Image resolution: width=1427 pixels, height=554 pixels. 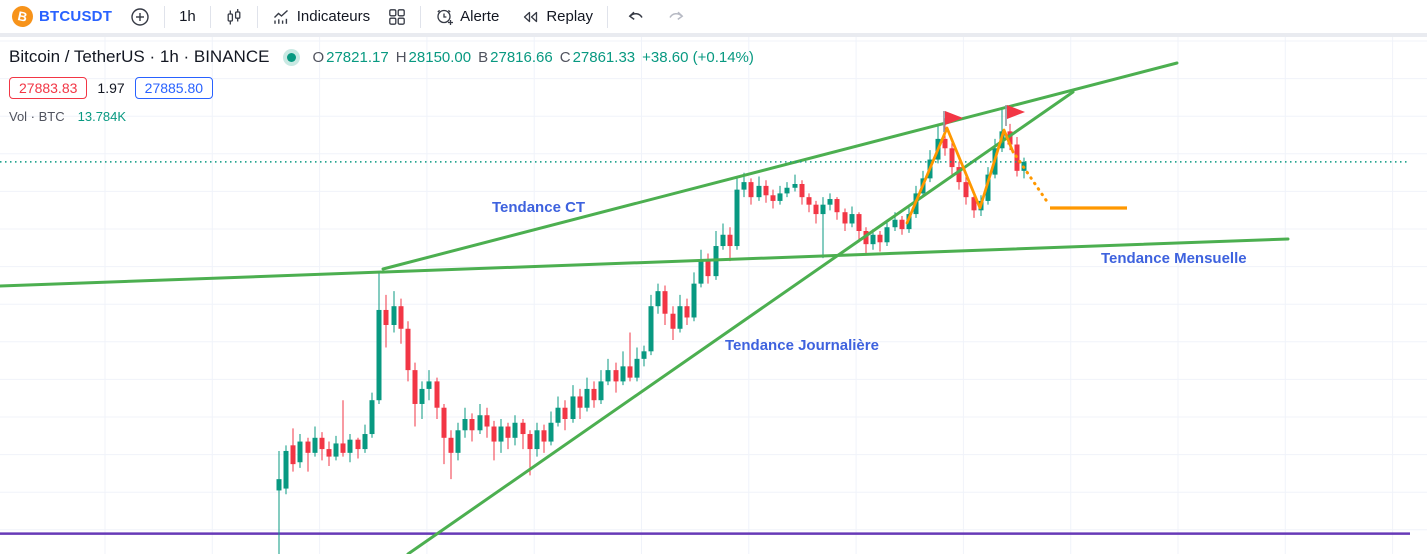 I want to click on trend-ct-label: Tendance CT, so click(x=539, y=207).